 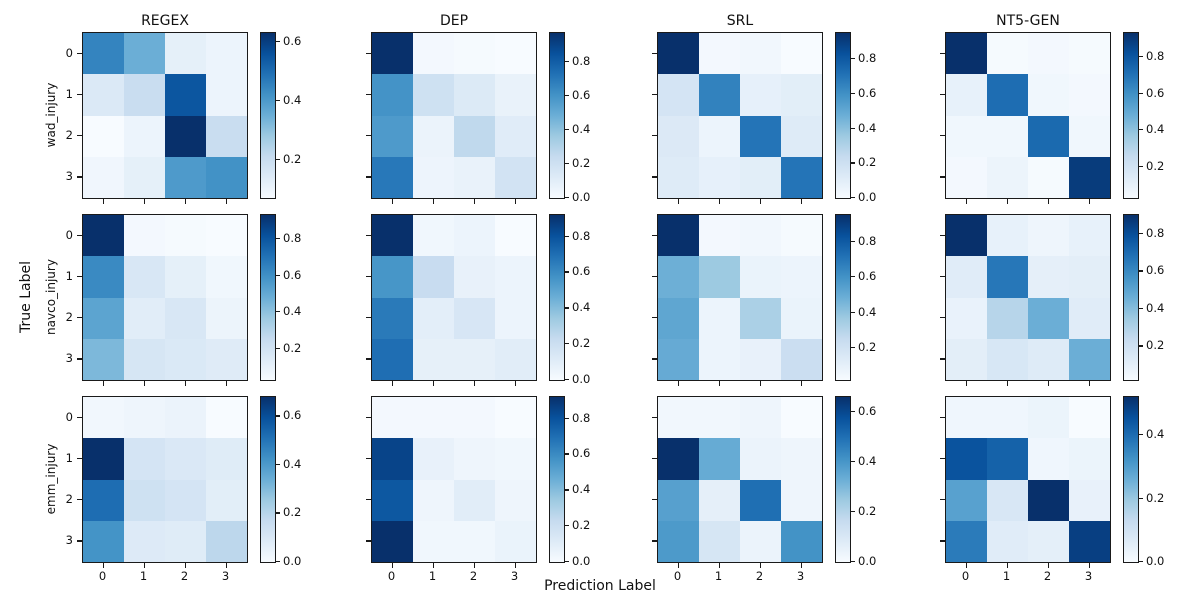 I want to click on heatmap-plot-navco_injury-REGEX, so click(x=165, y=297).